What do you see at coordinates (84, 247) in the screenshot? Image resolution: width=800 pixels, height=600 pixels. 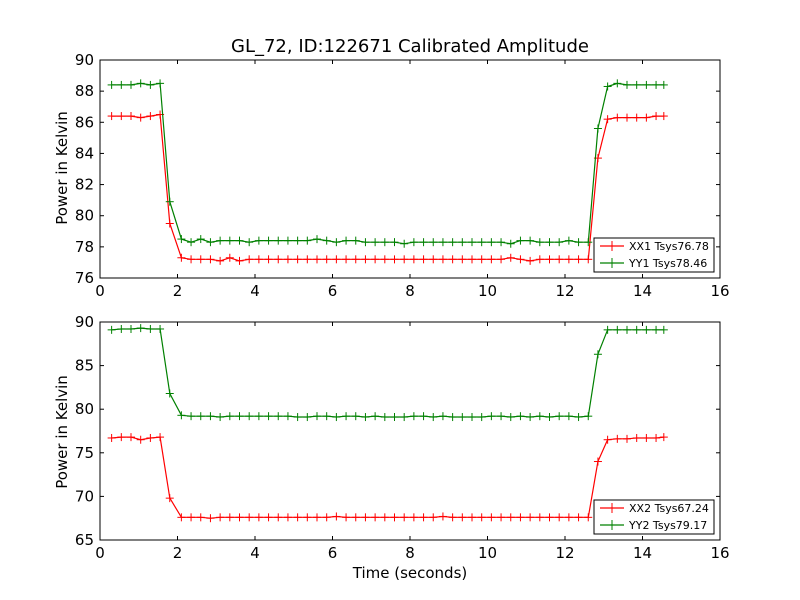 I see `y-tick-label: 78` at bounding box center [84, 247].